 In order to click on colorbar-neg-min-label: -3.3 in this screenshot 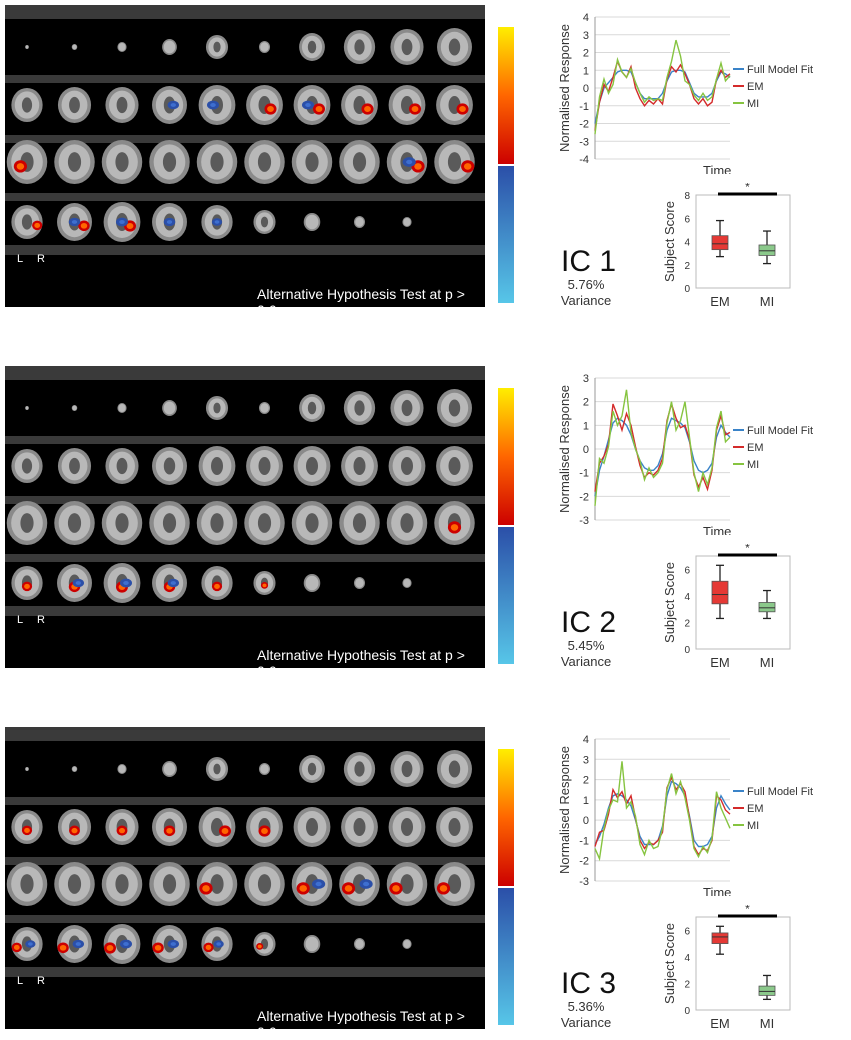, I will do `click(529, 532)`.